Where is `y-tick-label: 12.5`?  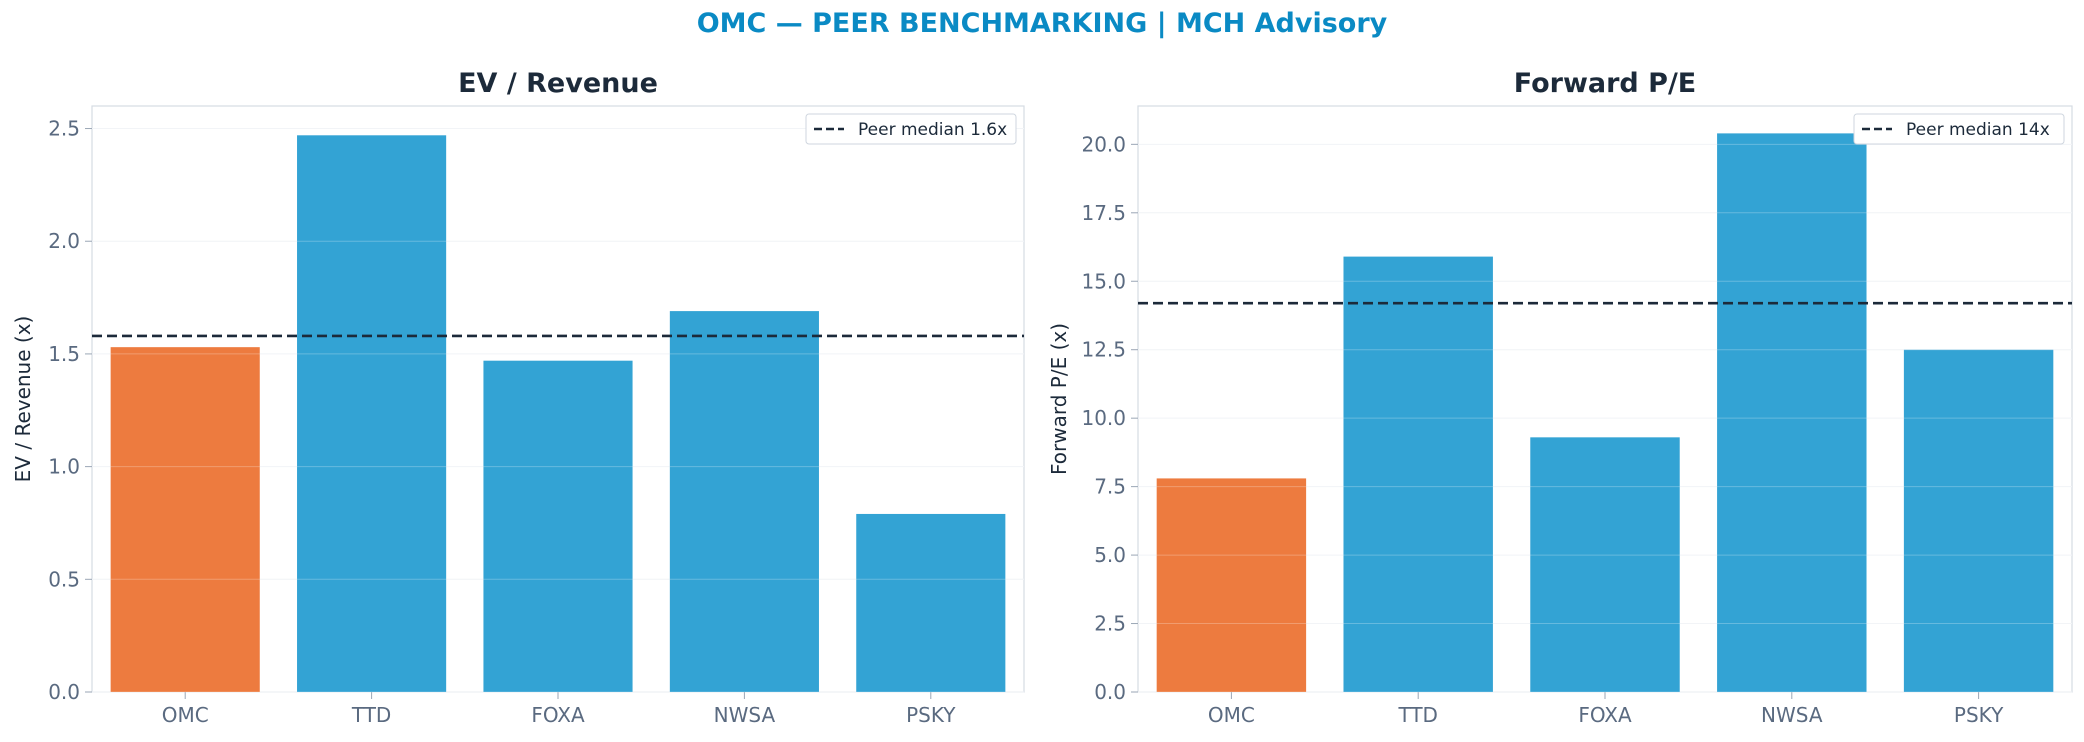 y-tick-label: 12.5 is located at coordinates (1103, 350).